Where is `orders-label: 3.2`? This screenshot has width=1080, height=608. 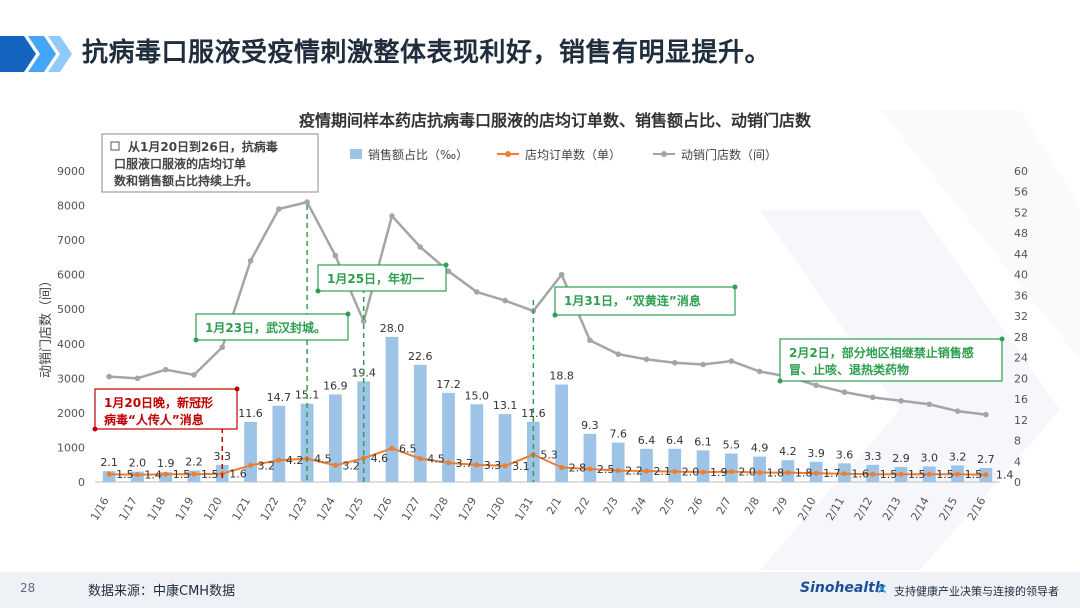
orders-label: 3.2 is located at coordinates (351, 465).